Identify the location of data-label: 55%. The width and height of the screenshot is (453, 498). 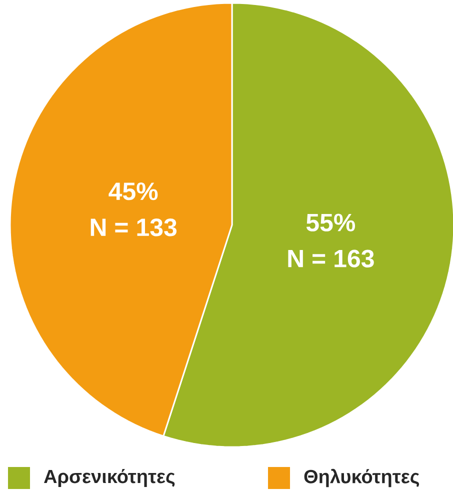
(331, 223).